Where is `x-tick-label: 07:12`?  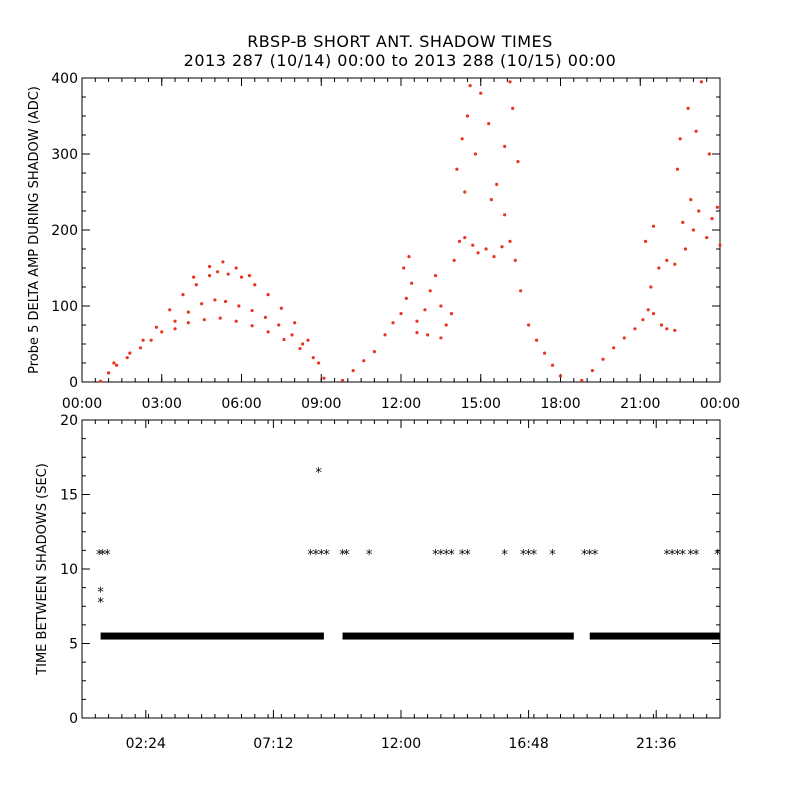
x-tick-label: 07:12 is located at coordinates (273, 744).